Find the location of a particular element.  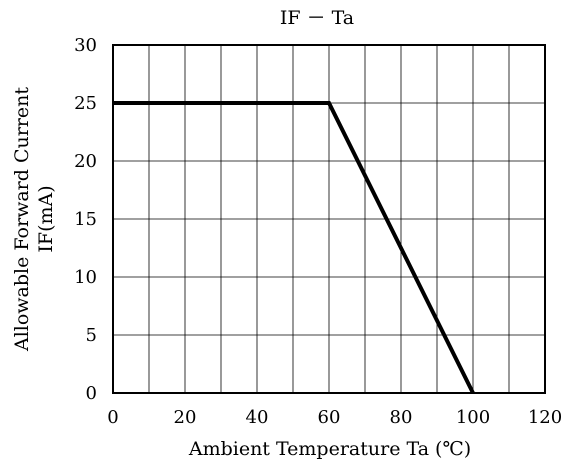

x-tick-label-80: 80 is located at coordinates (401, 417).